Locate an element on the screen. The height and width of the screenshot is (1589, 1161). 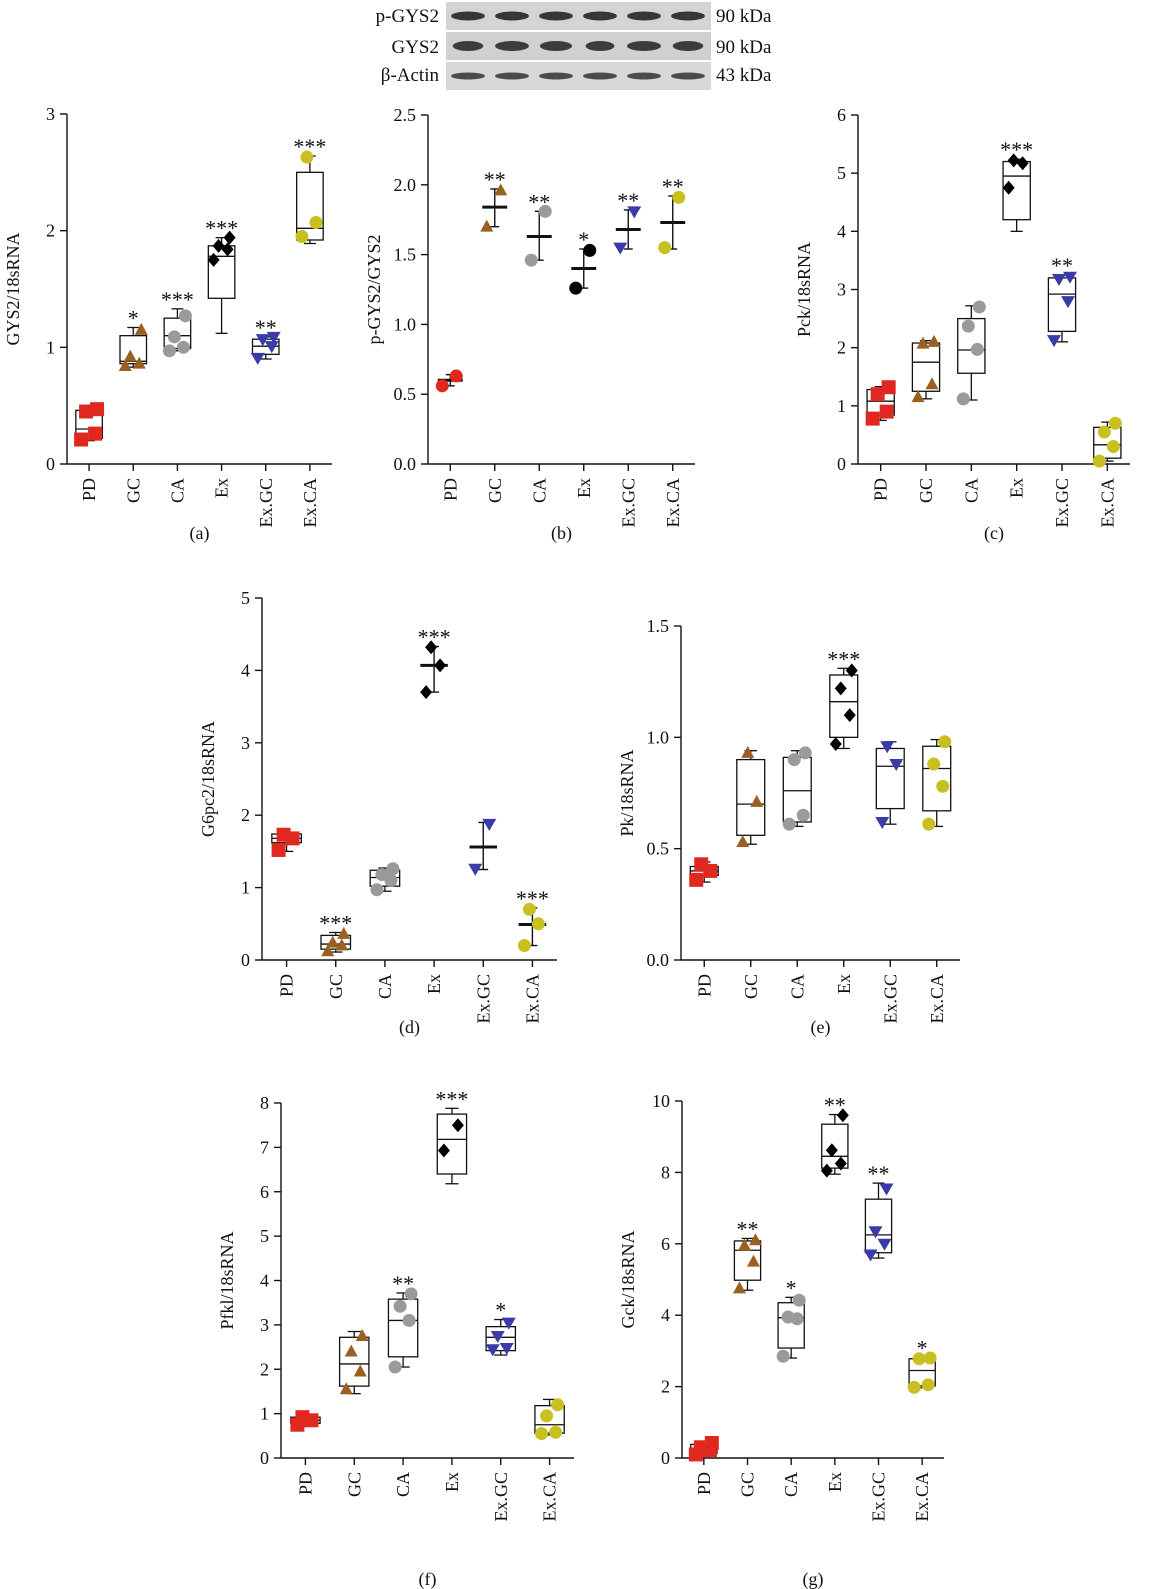
group-ca: * is located at coordinates (791, 1319).